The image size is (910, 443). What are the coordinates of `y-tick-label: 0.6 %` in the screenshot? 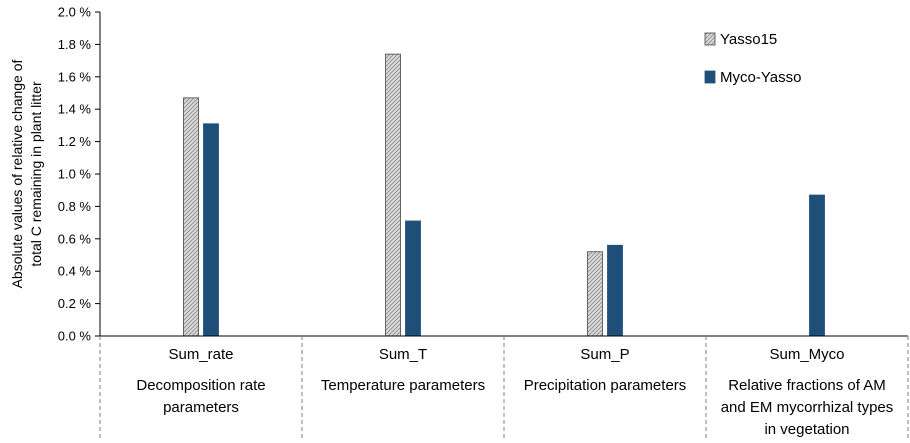 It's located at (75, 238).